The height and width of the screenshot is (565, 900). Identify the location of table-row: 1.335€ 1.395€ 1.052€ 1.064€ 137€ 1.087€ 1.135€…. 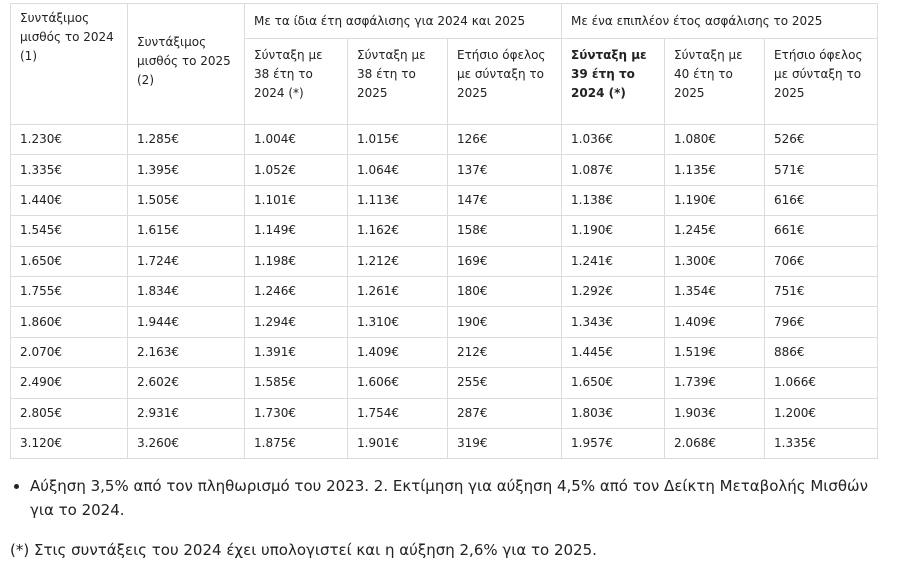
(444, 170).